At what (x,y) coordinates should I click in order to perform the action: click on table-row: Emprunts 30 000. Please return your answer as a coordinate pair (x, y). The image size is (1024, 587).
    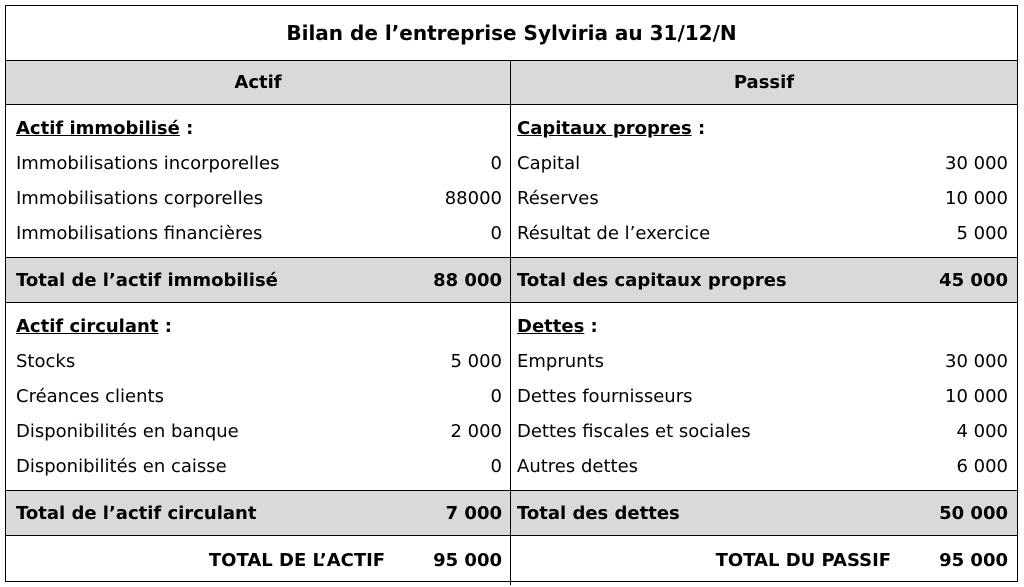
    Looking at the image, I should click on (762, 361).